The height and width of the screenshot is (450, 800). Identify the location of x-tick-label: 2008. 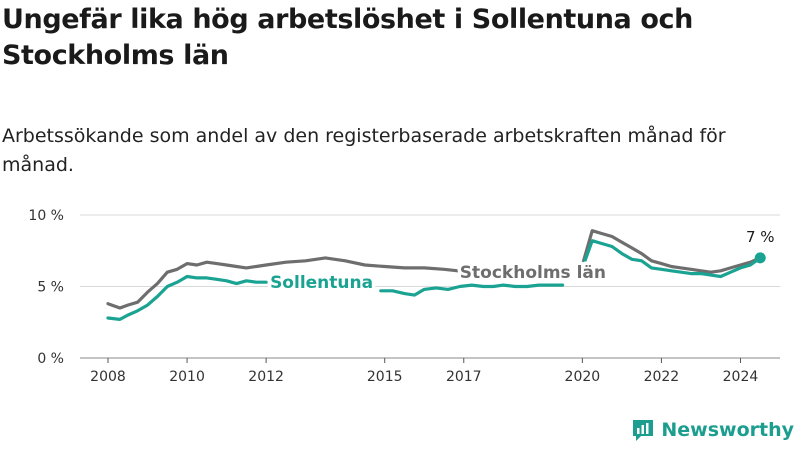
(108, 377).